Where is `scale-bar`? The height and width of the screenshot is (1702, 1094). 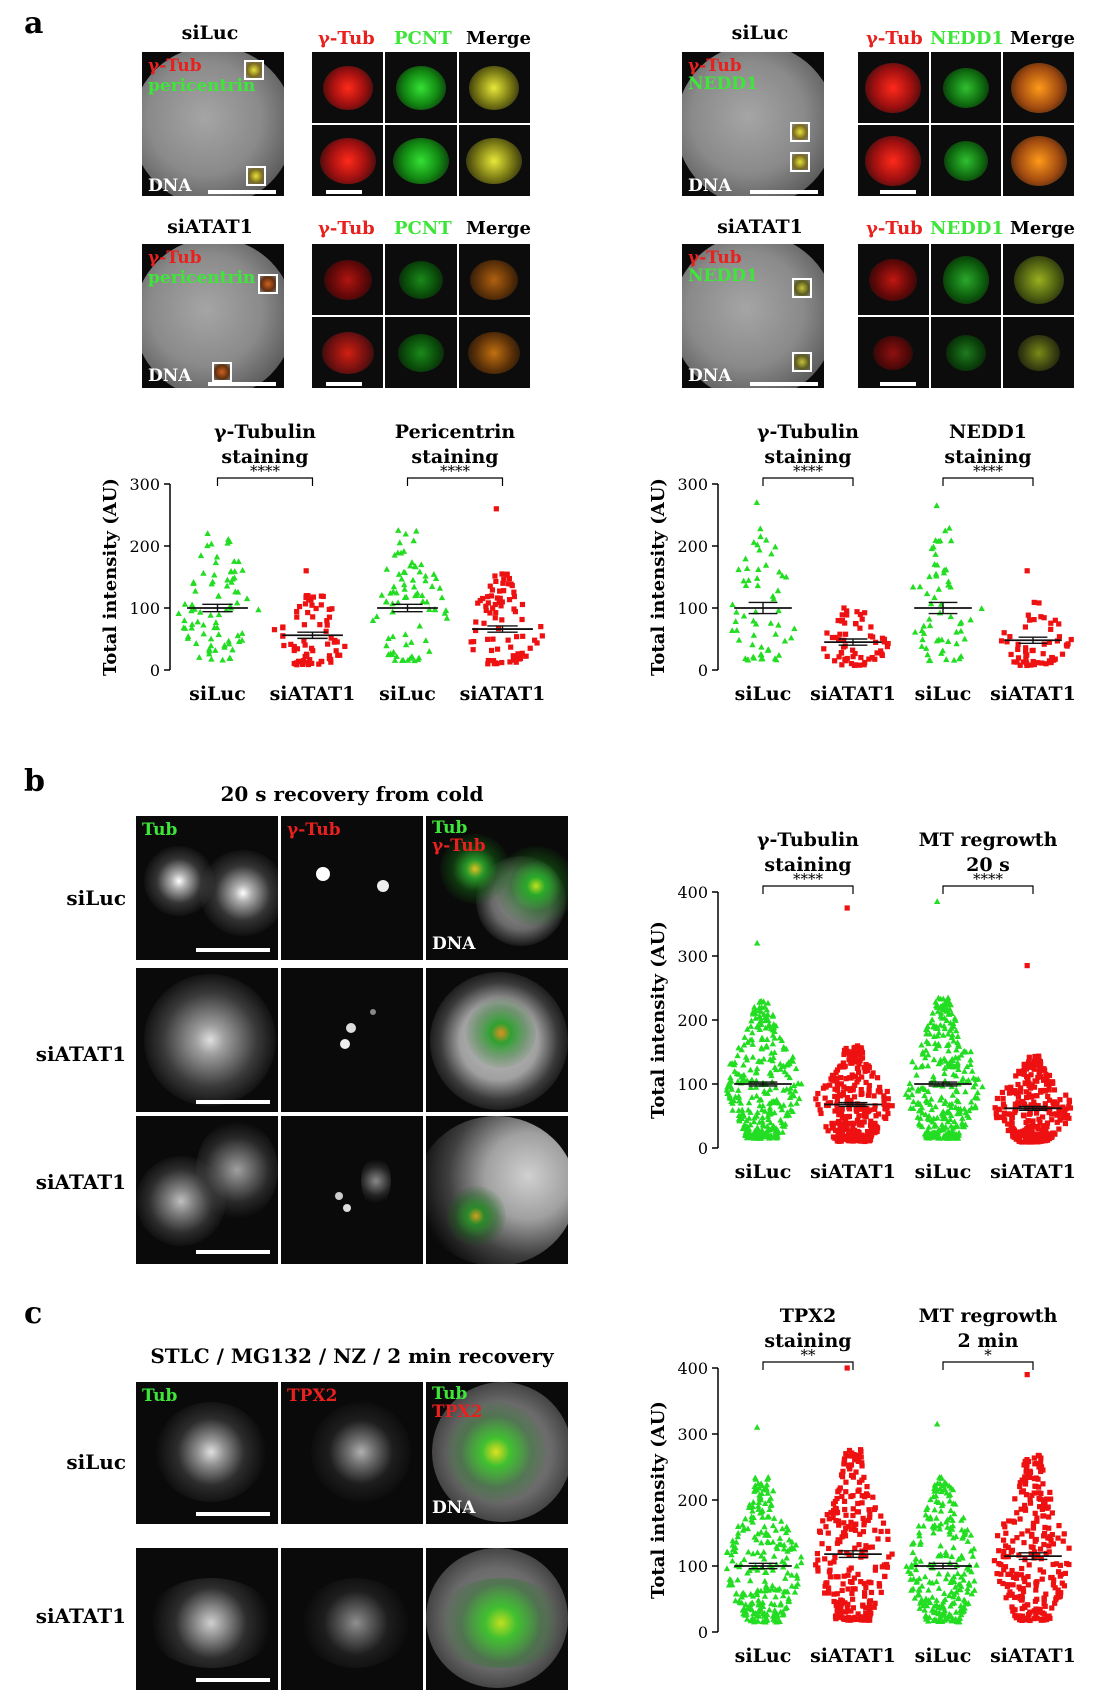 scale-bar is located at coordinates (233, 1252).